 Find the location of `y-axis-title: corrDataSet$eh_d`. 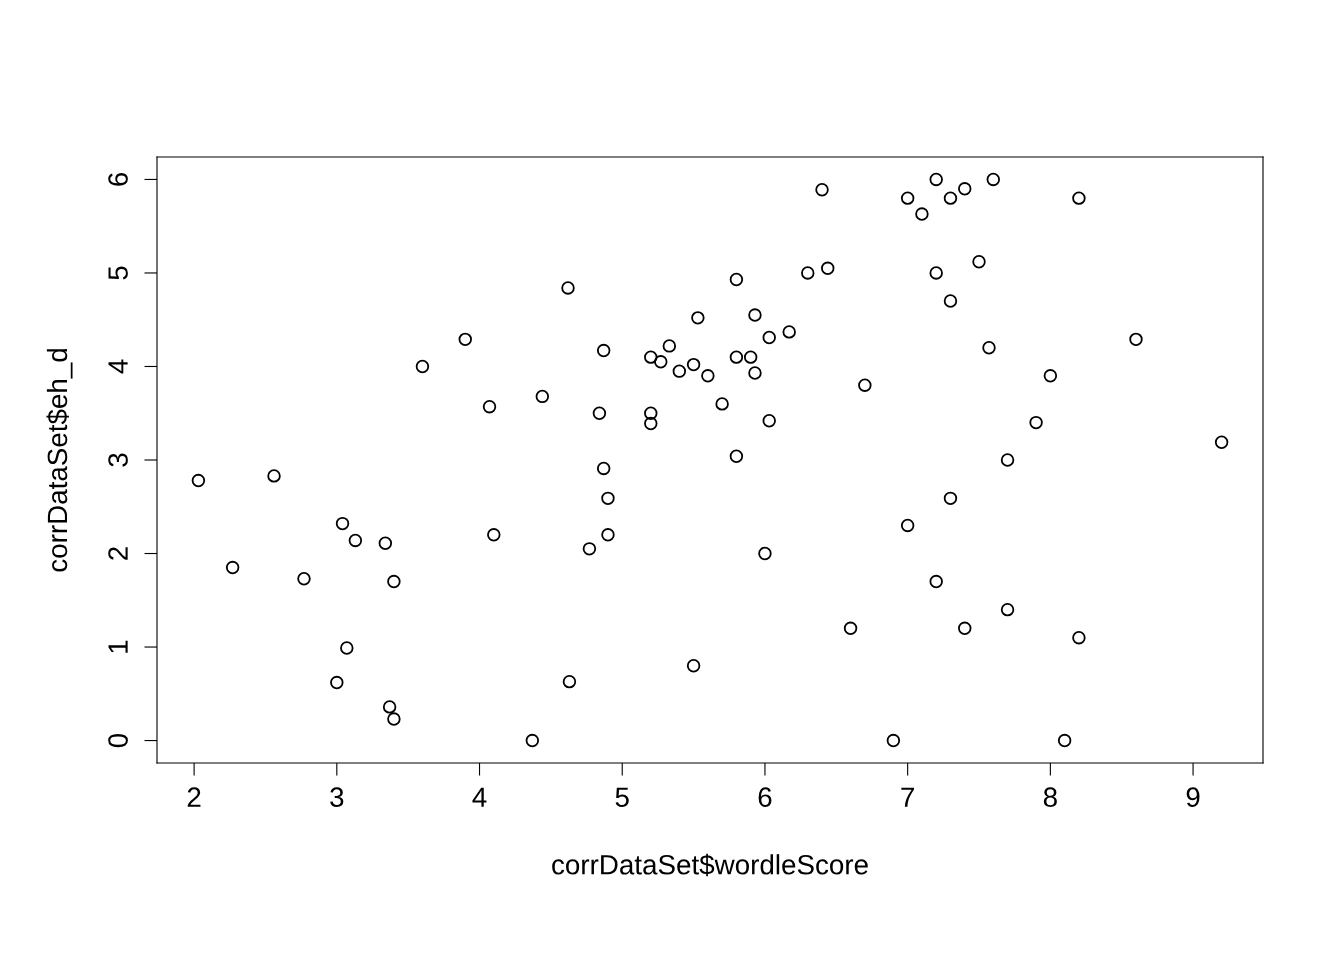

y-axis-title: corrDataSet$eh_d is located at coordinates (59, 460).